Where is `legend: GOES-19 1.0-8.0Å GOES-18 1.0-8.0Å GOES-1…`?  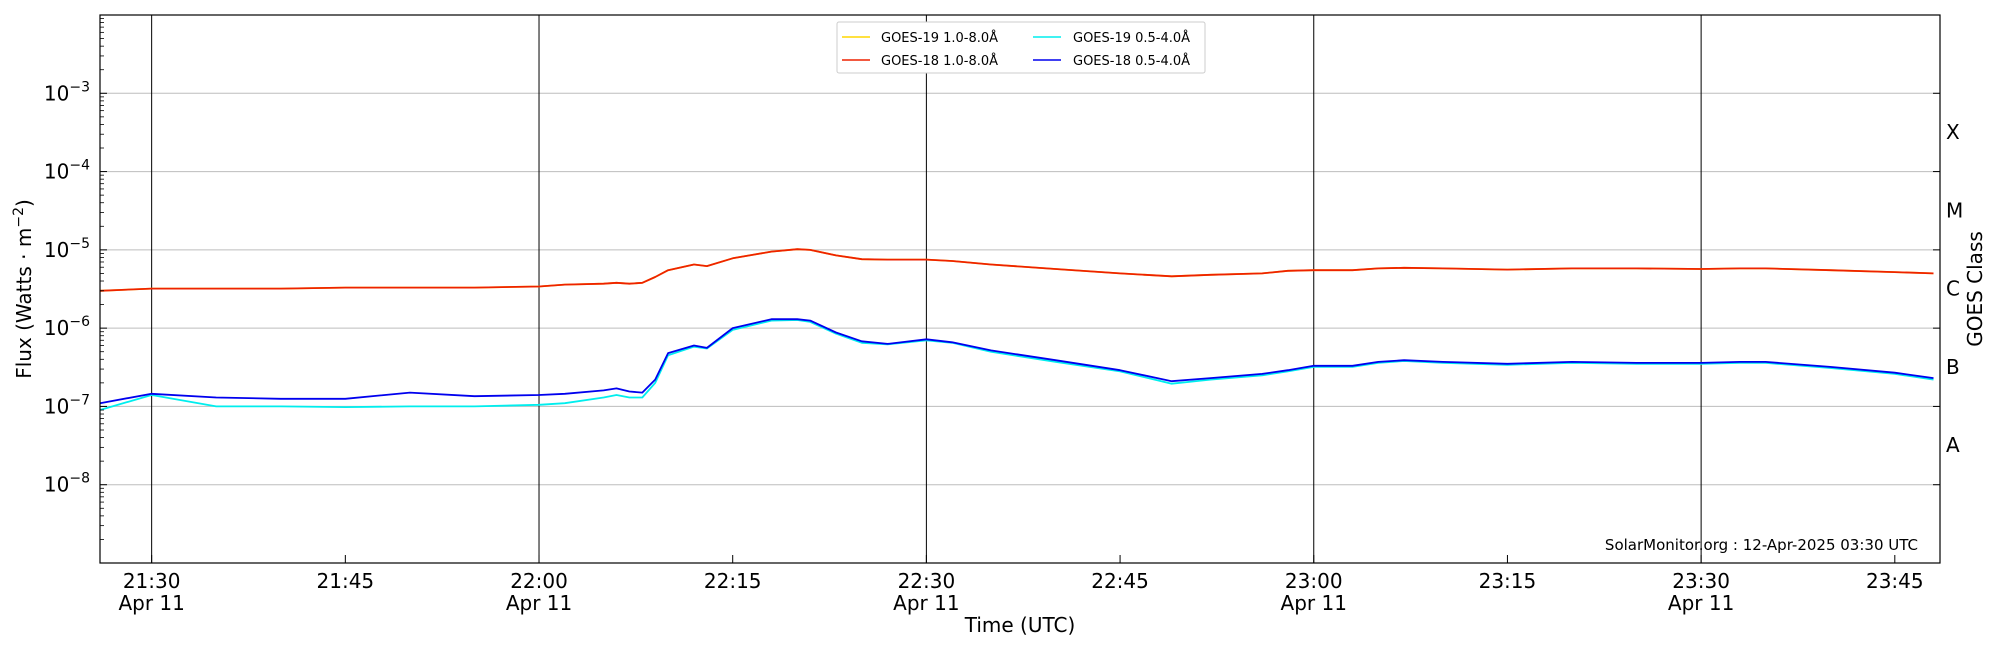
legend: GOES-19 1.0-8.0Å GOES-18 1.0-8.0Å GOES-1… is located at coordinates (1021, 47).